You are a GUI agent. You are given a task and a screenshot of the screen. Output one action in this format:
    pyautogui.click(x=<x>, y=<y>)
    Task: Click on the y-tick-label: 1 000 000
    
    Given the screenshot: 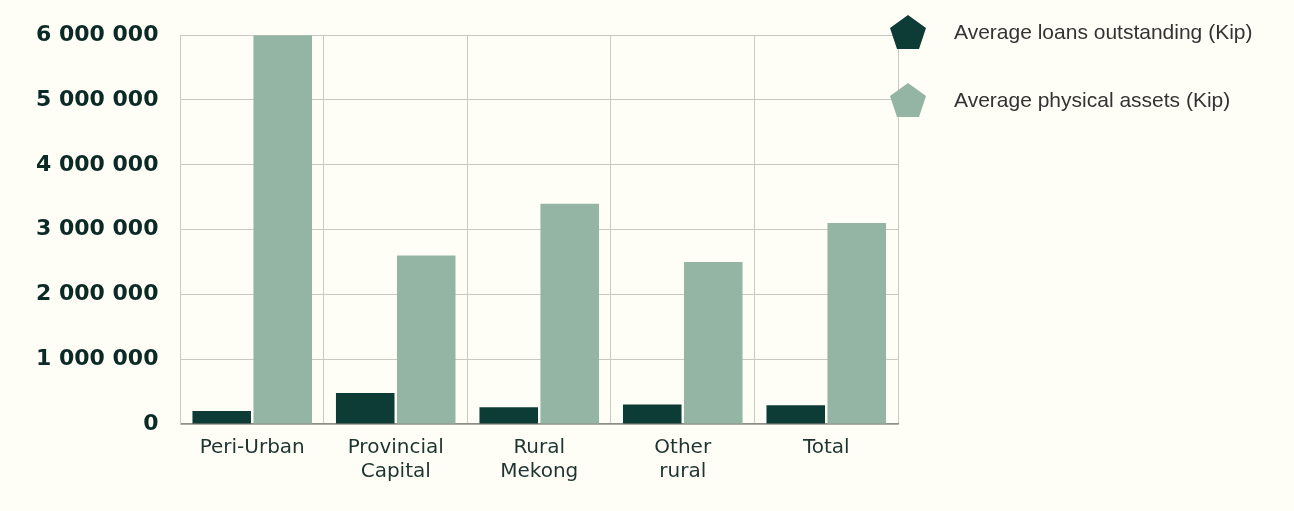 What is the action you would take?
    pyautogui.click(x=97, y=357)
    